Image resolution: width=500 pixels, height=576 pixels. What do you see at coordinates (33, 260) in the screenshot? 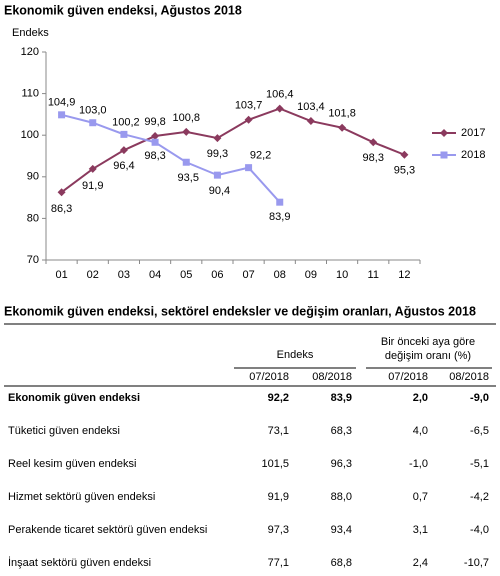
I see `y-tick-label: 70` at bounding box center [33, 260].